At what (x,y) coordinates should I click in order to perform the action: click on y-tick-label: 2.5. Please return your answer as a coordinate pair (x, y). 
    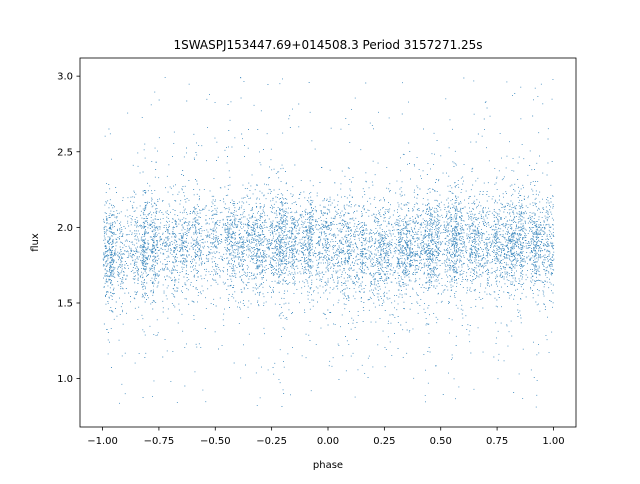
    Looking at the image, I should click on (65, 152).